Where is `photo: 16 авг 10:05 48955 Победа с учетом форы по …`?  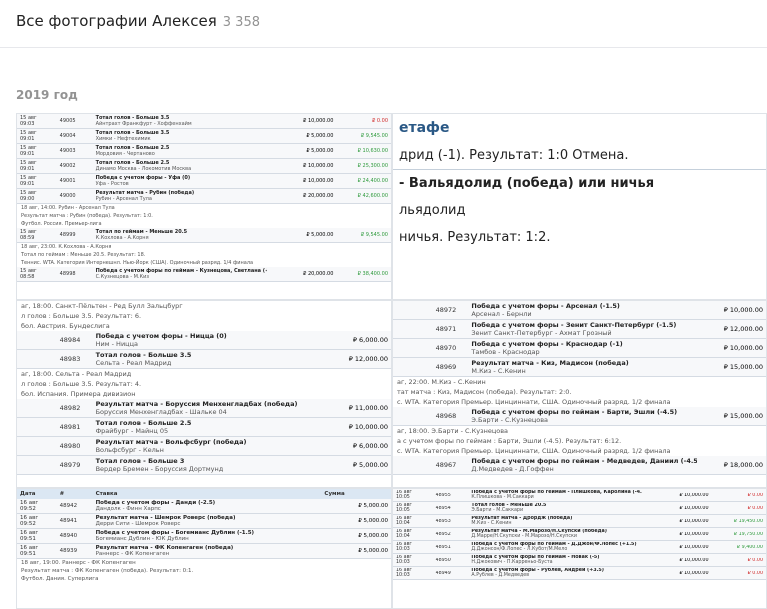 photo: 16 авг 10:05 48955 Победа с учетом форы по … is located at coordinates (579, 548).